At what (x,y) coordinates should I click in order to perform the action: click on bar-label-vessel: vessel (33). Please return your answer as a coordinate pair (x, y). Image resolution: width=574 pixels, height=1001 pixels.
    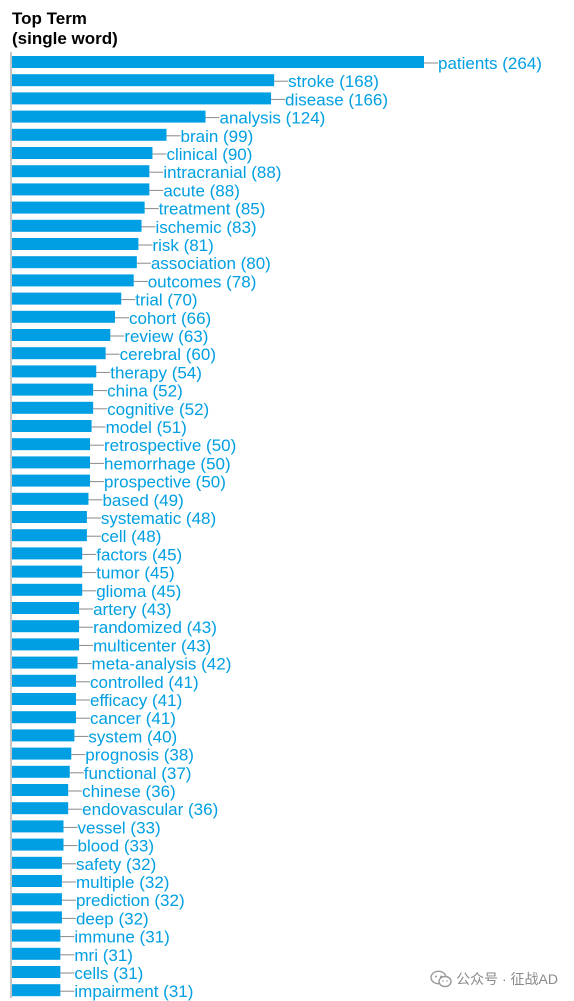
    Looking at the image, I should click on (119, 827).